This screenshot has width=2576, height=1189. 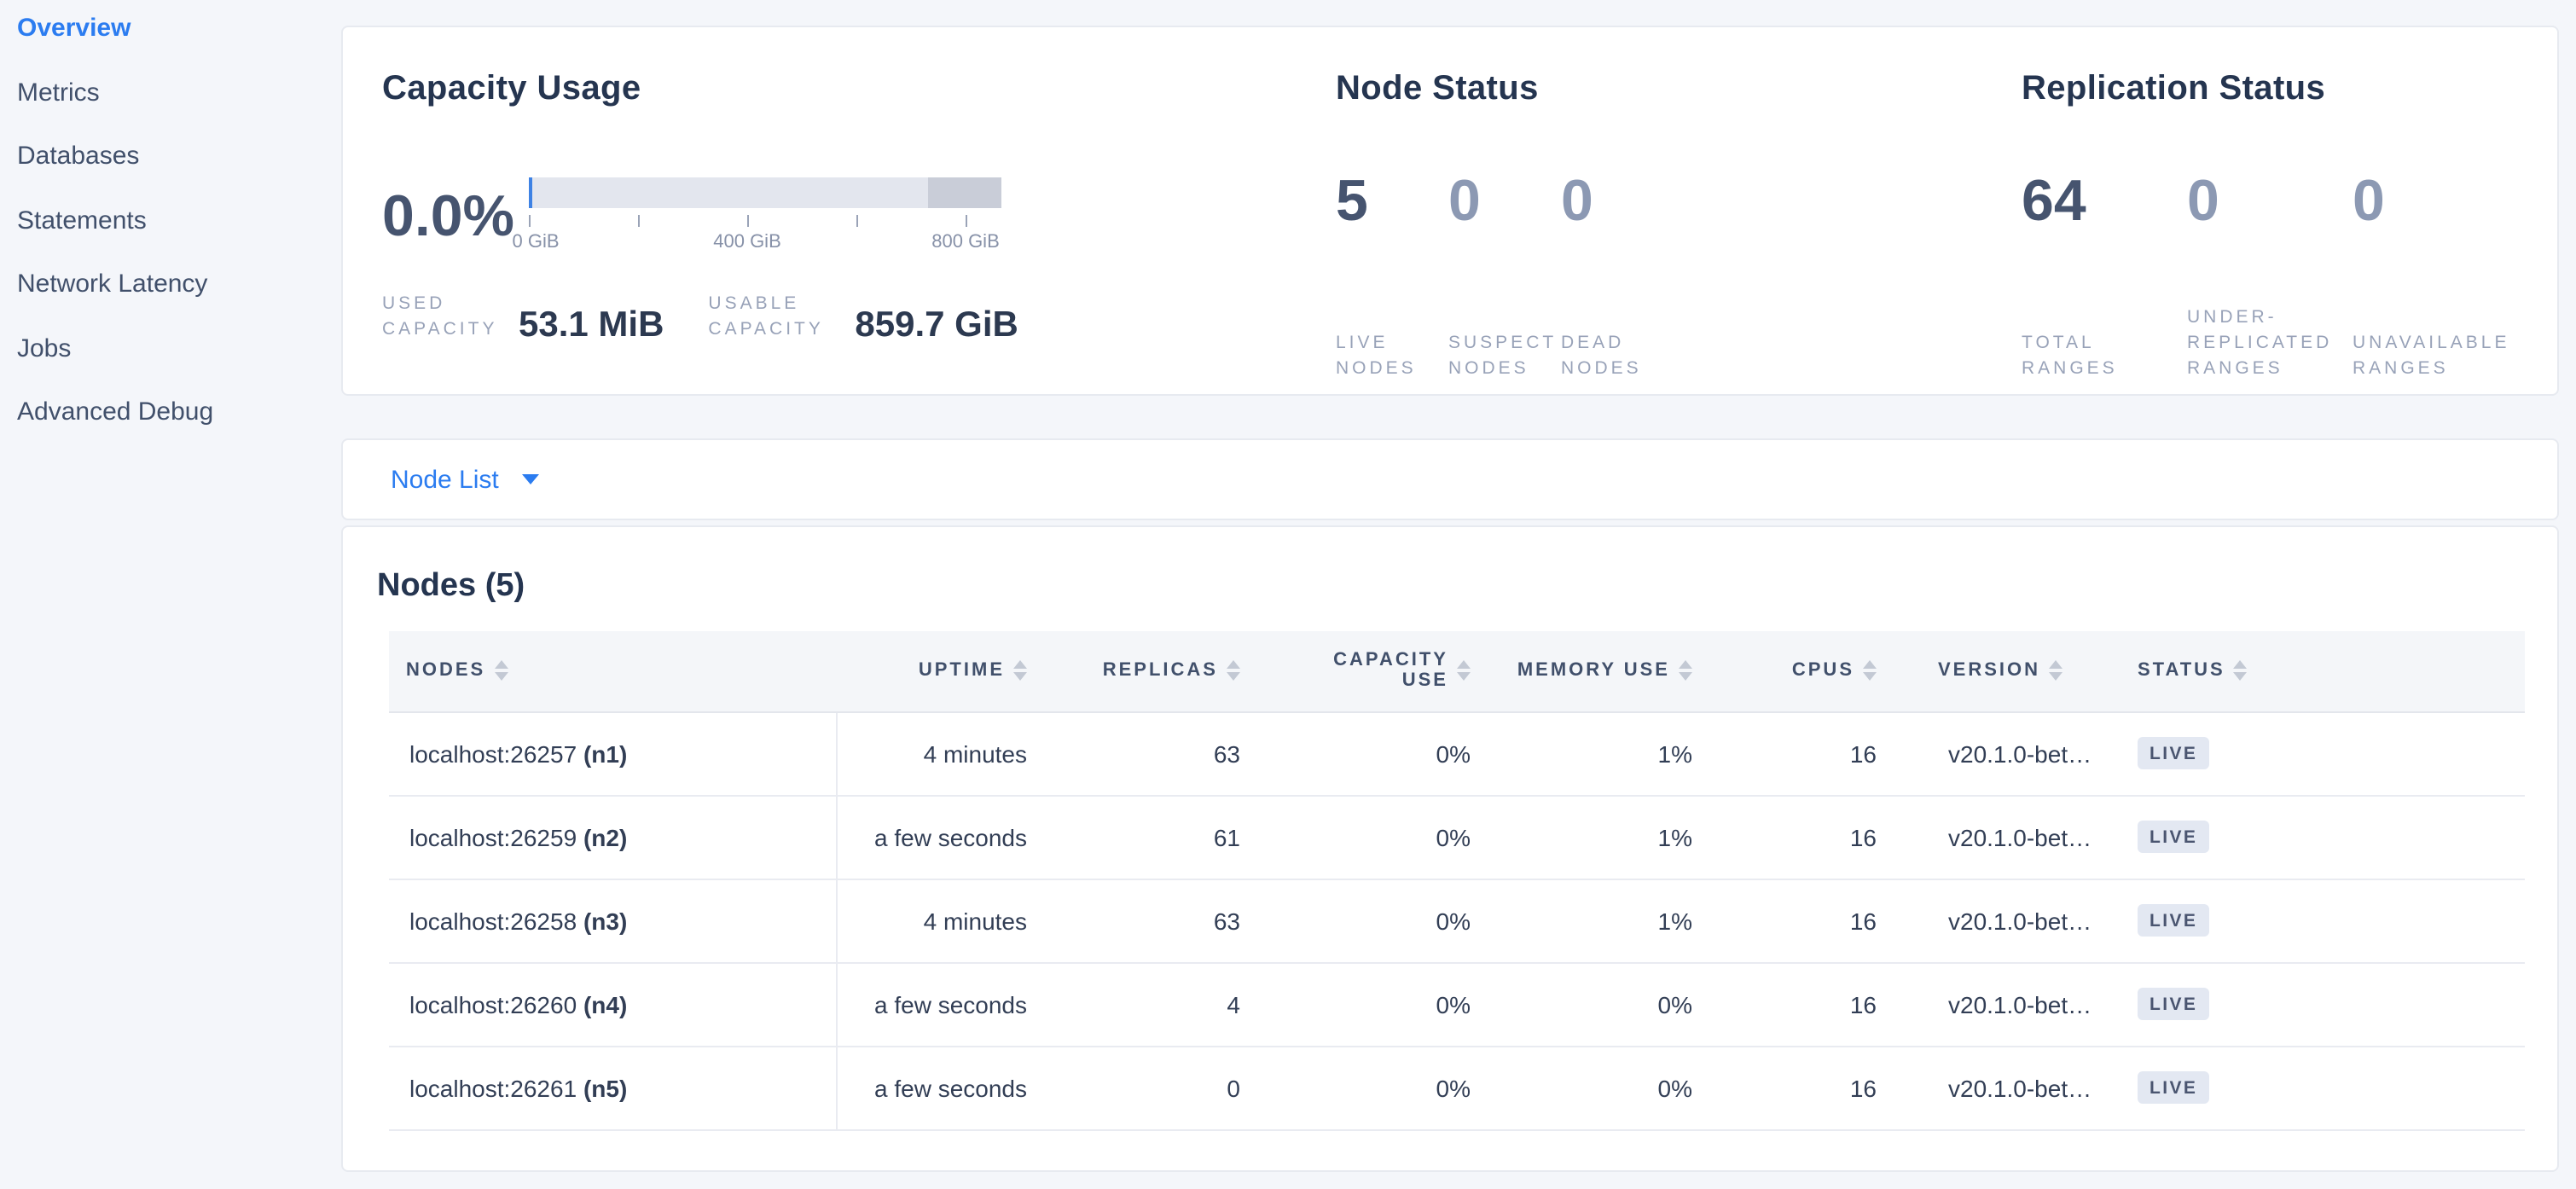 What do you see at coordinates (1390, 671) in the screenshot?
I see `column-label: CAPACITY USE` at bounding box center [1390, 671].